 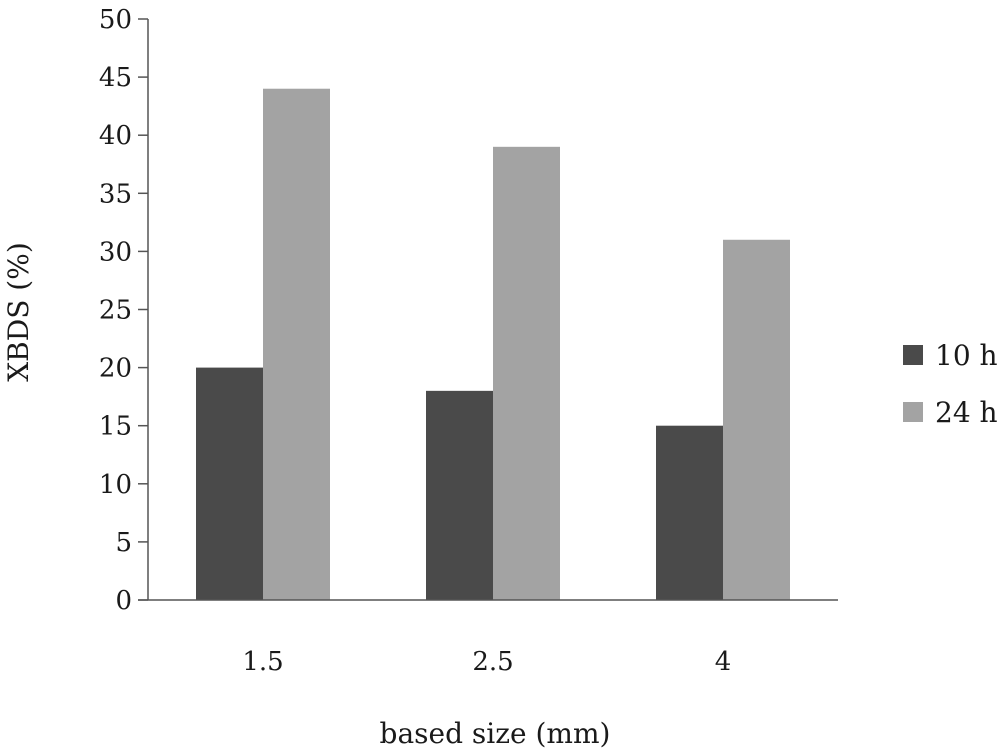 I want to click on legend-label: 10 h, so click(x=966, y=355).